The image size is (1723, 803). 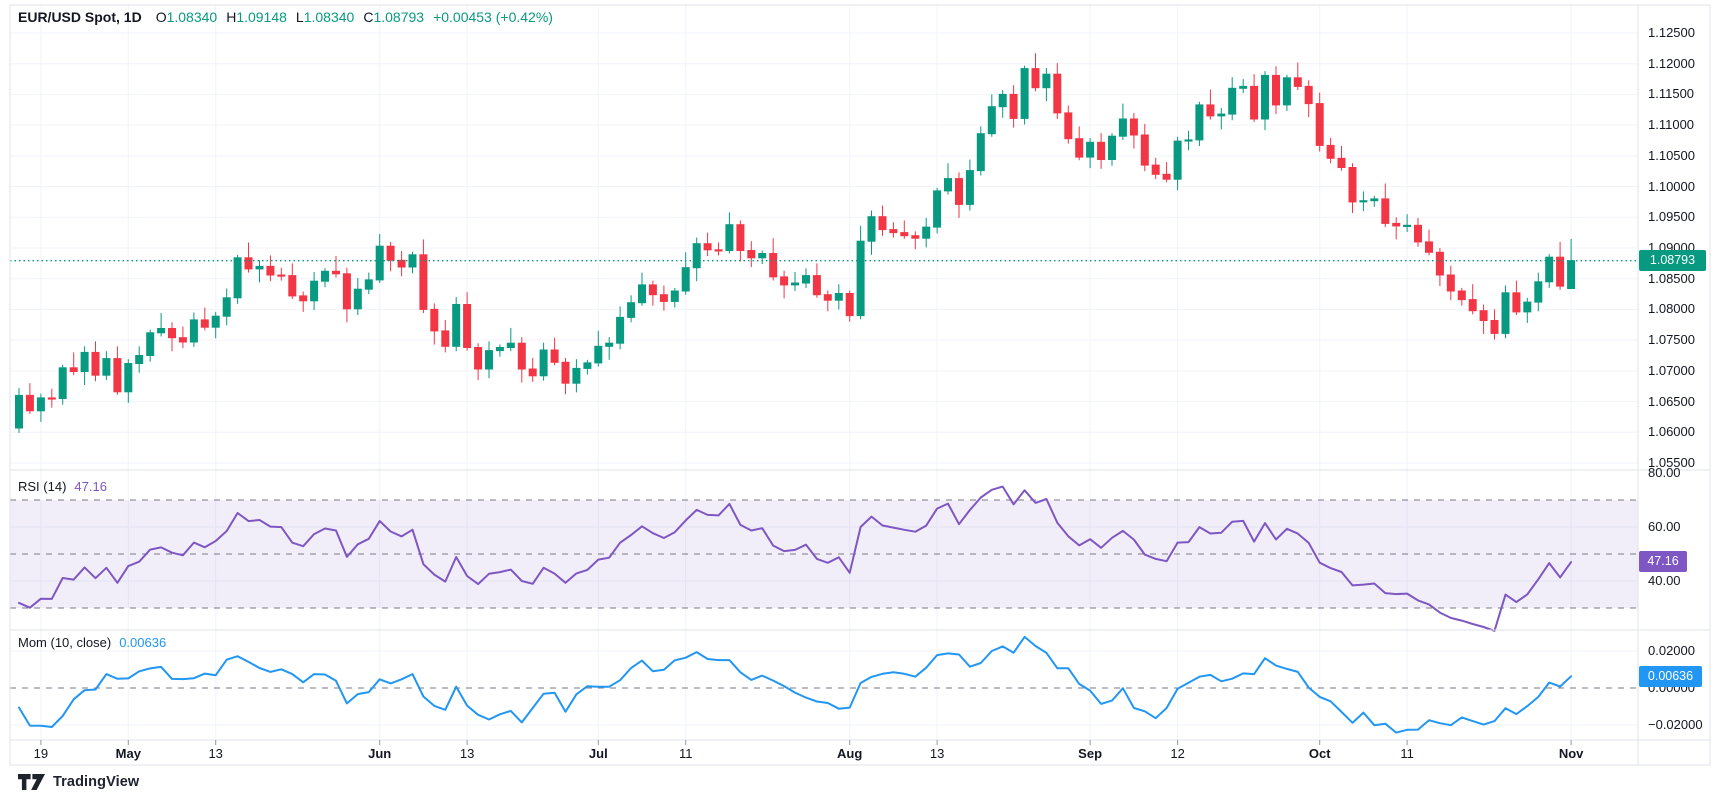 I want to click on rsi-legend: RSI (14) 47.16, so click(x=62, y=486).